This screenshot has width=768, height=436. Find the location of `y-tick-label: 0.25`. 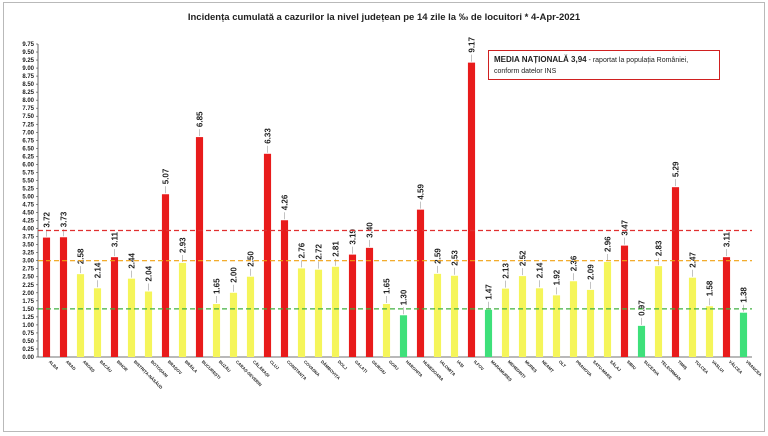

y-tick-label: 0.25 is located at coordinates (28, 350).